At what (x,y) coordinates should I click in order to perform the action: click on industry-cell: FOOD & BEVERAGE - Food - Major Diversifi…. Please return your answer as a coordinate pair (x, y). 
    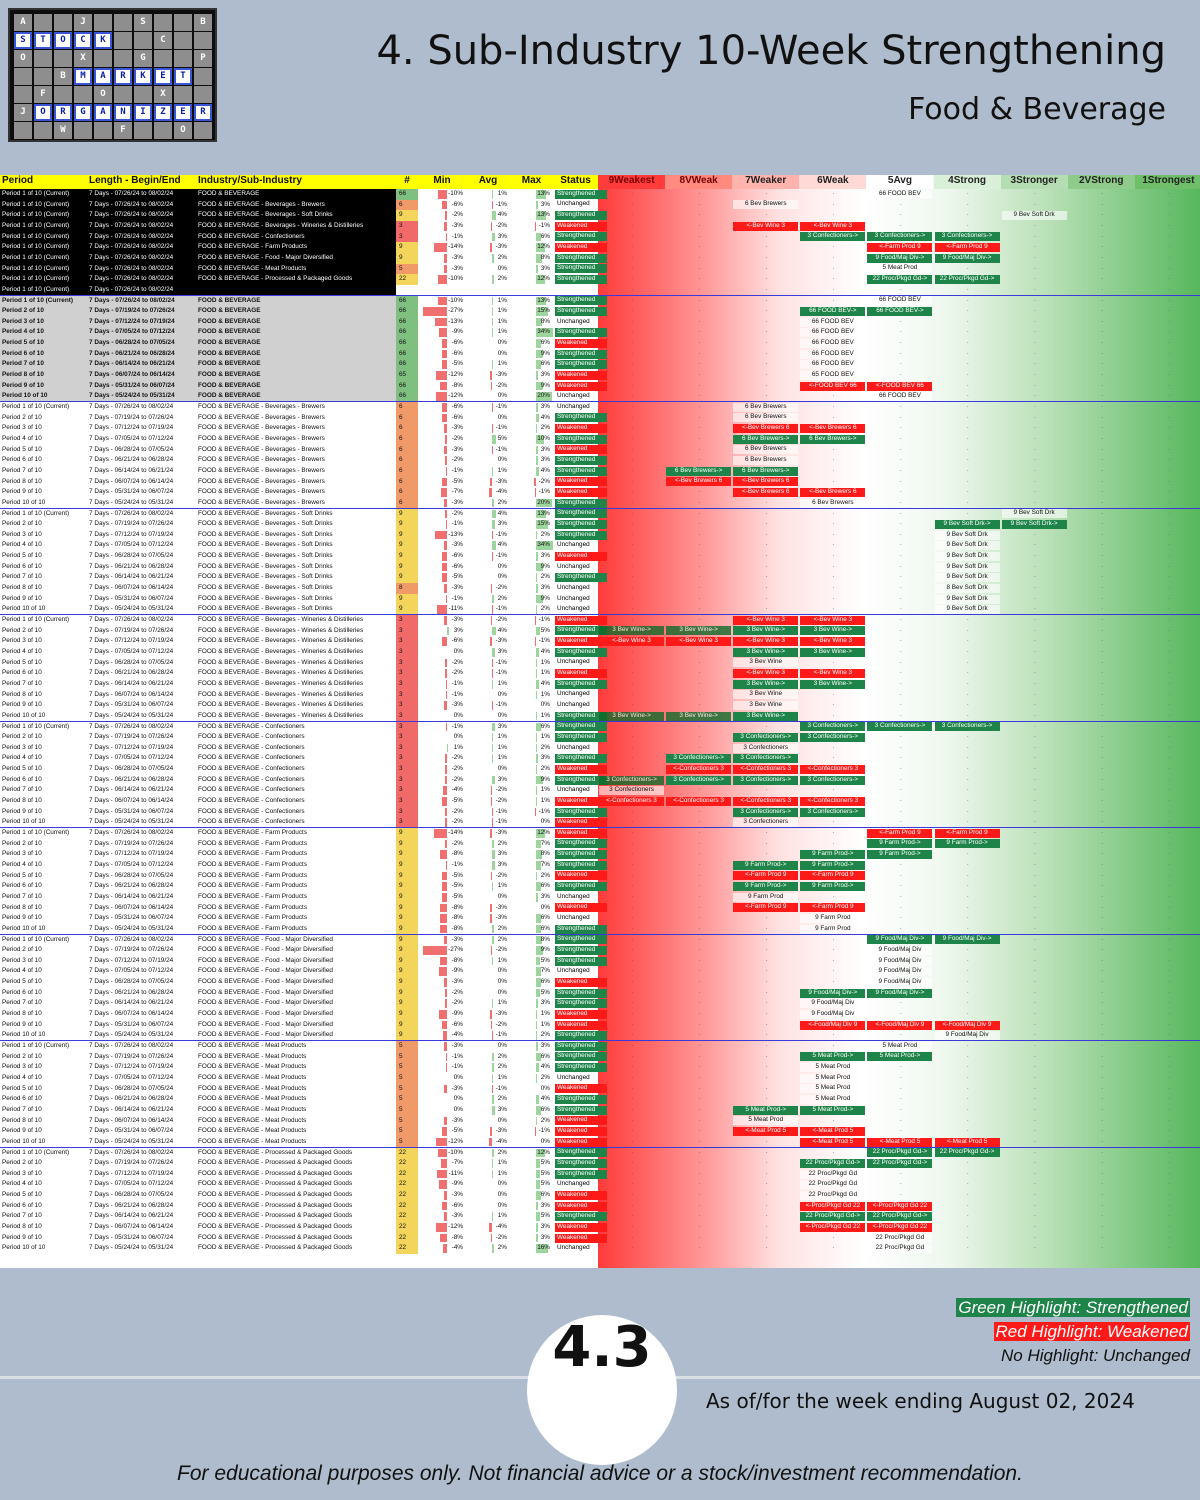
    Looking at the image, I should click on (265, 939).